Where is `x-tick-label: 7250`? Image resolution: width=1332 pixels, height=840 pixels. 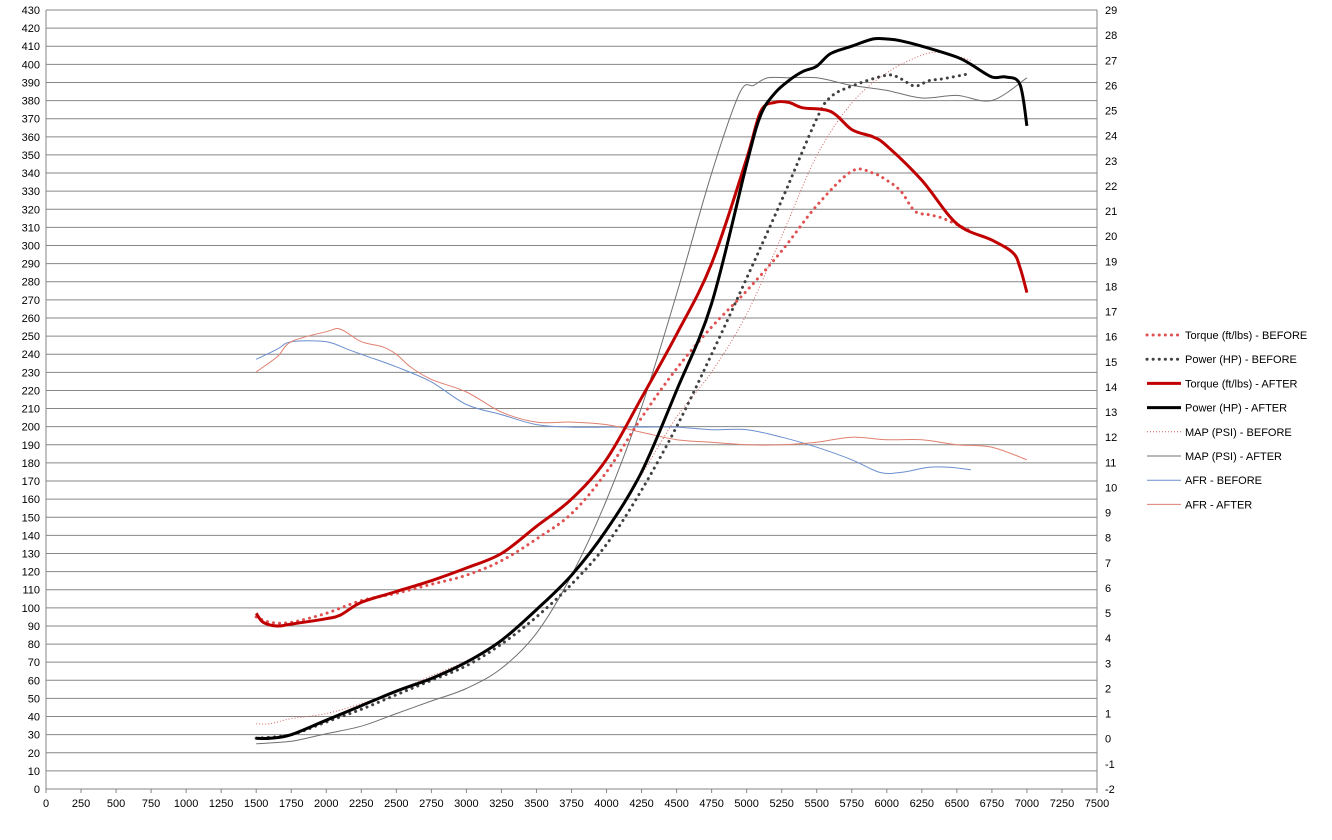 x-tick-label: 7250 is located at coordinates (1062, 804).